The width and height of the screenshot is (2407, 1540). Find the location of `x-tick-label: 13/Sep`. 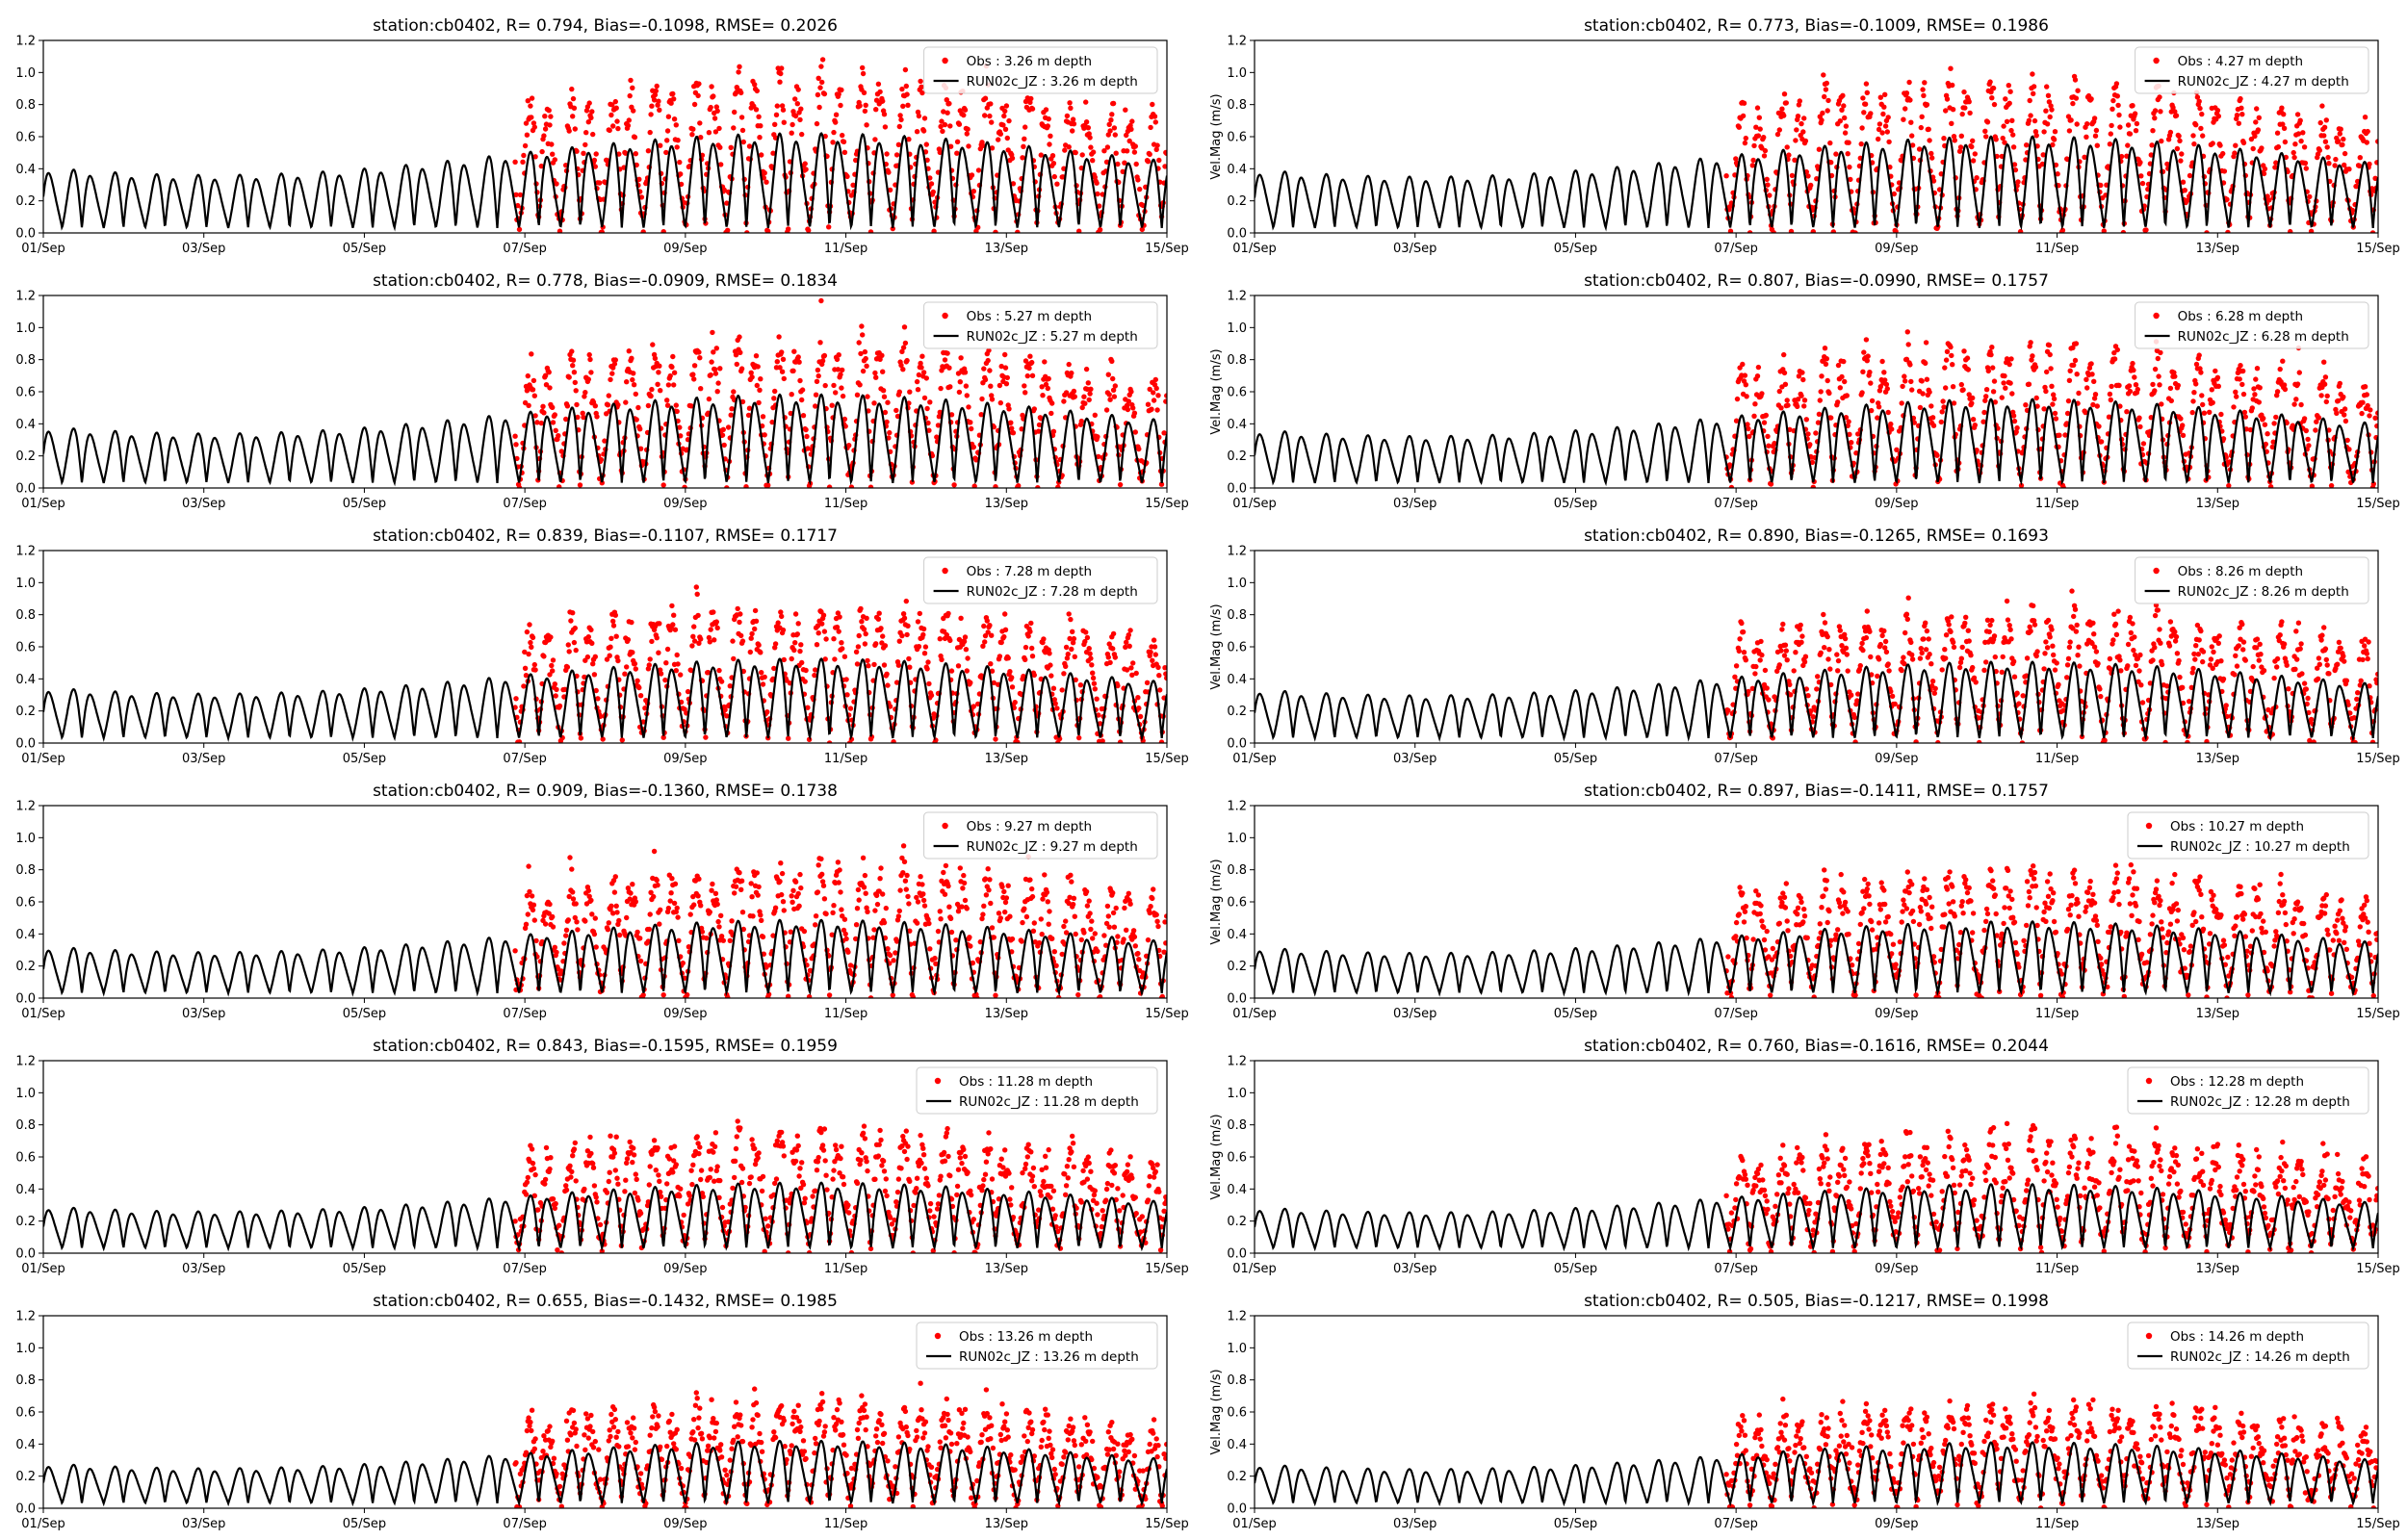

x-tick-label: 13/Sep is located at coordinates (2217, 759).